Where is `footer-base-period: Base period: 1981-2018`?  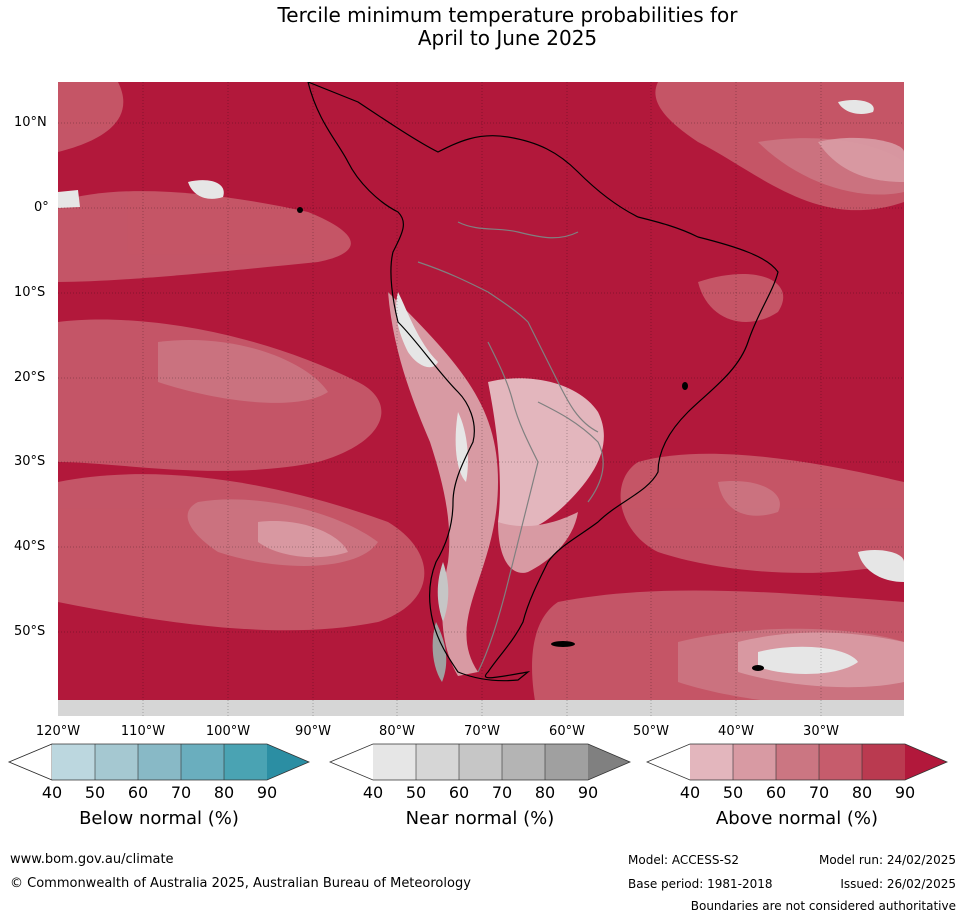 footer-base-period: Base period: 1981-2018 is located at coordinates (700, 884).